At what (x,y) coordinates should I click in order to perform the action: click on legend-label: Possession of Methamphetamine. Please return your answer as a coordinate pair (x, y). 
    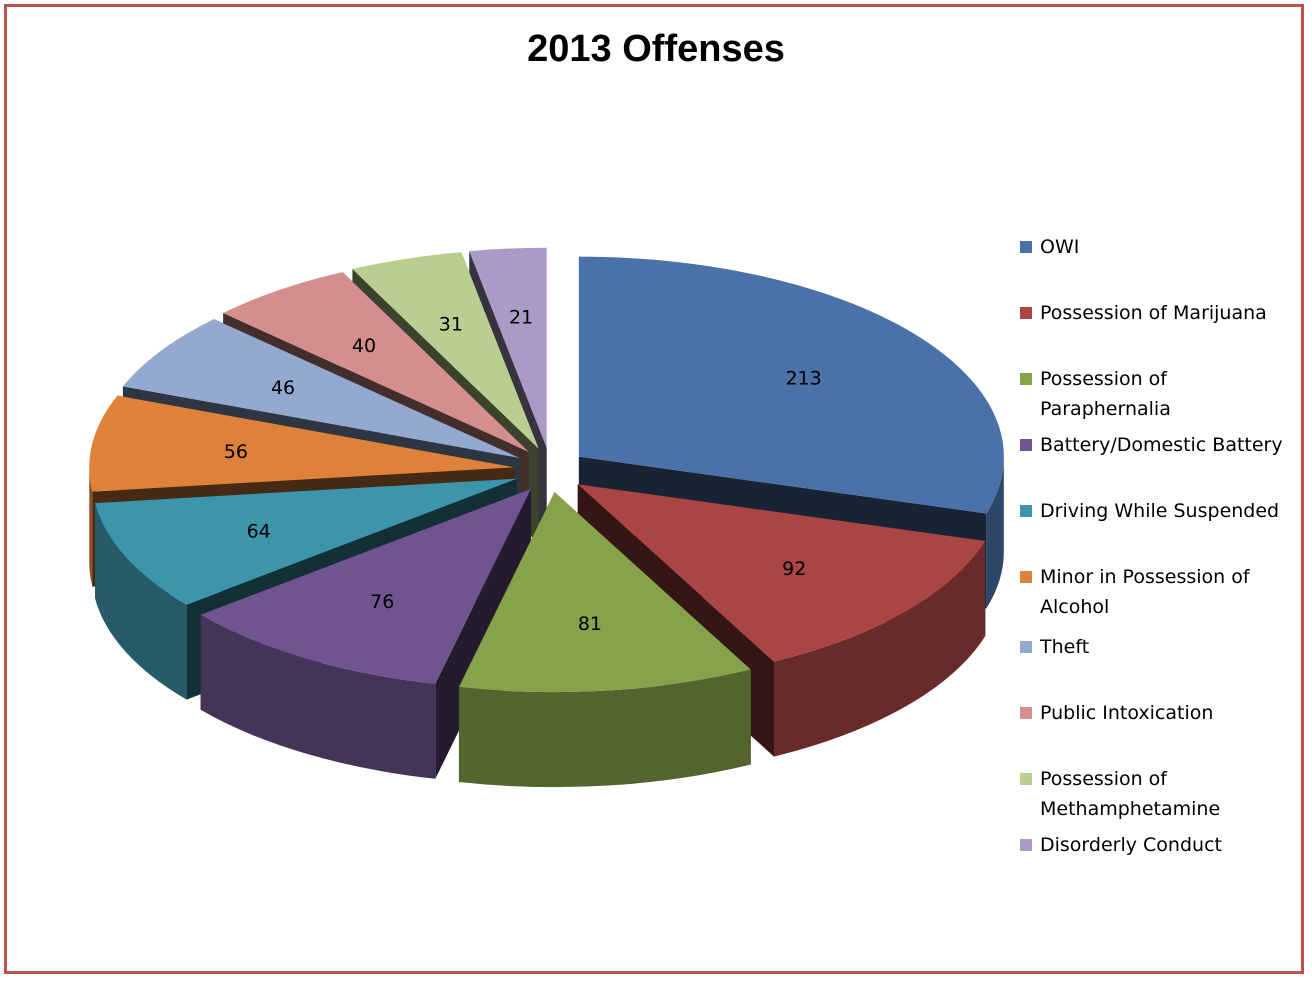
    Looking at the image, I should click on (1130, 794).